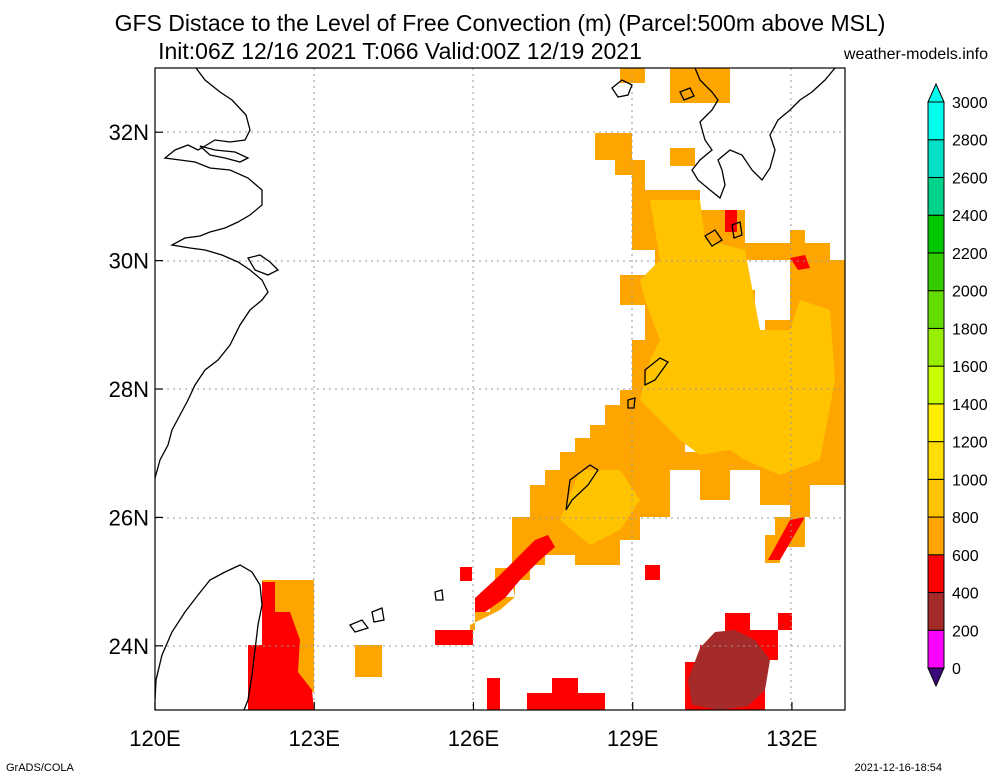  What do you see at coordinates (936, 677) in the screenshot?
I see `colorbar-low-arrow` at bounding box center [936, 677].